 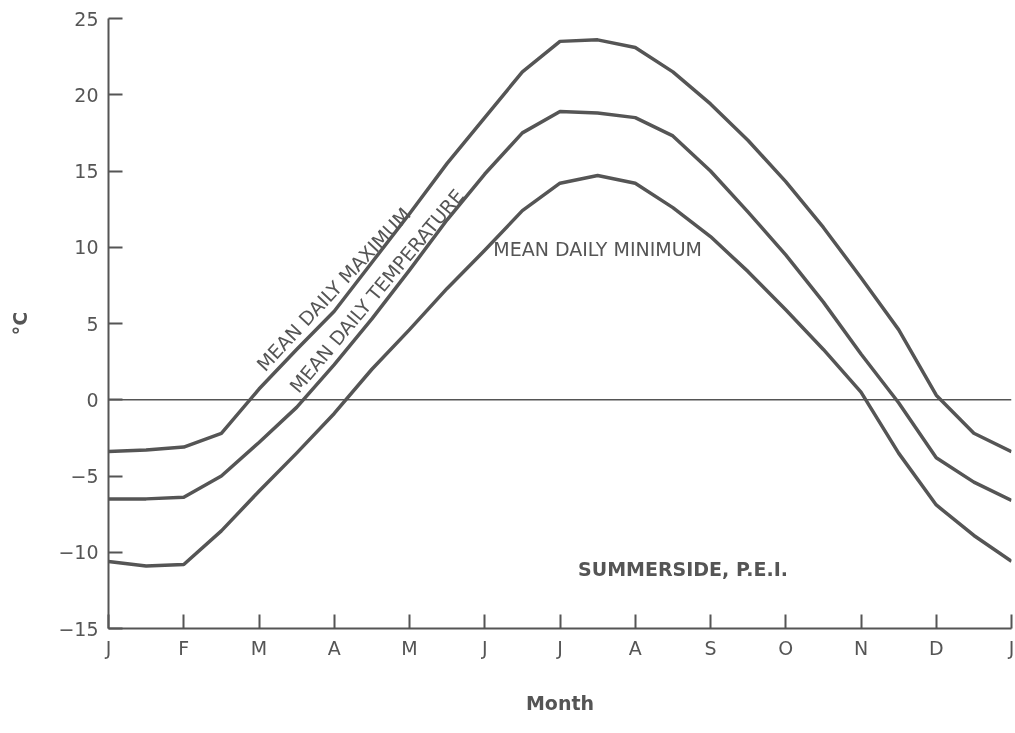 I want to click on annotation: SUMMERSIDE, P.E.I., so click(x=683, y=568).